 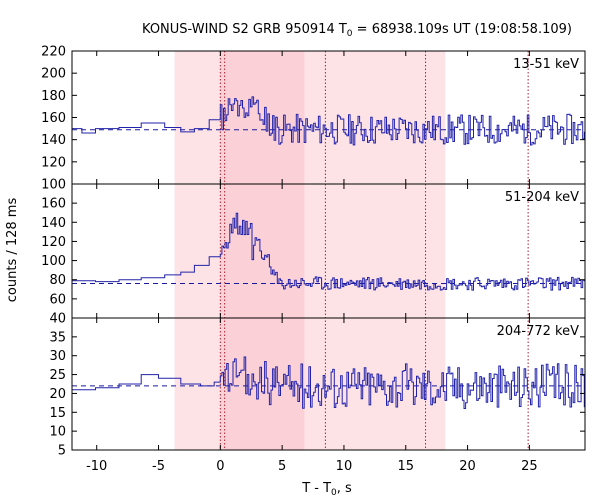 I want to click on y-axis-label: counts / 128 ms, so click(x=12, y=250).